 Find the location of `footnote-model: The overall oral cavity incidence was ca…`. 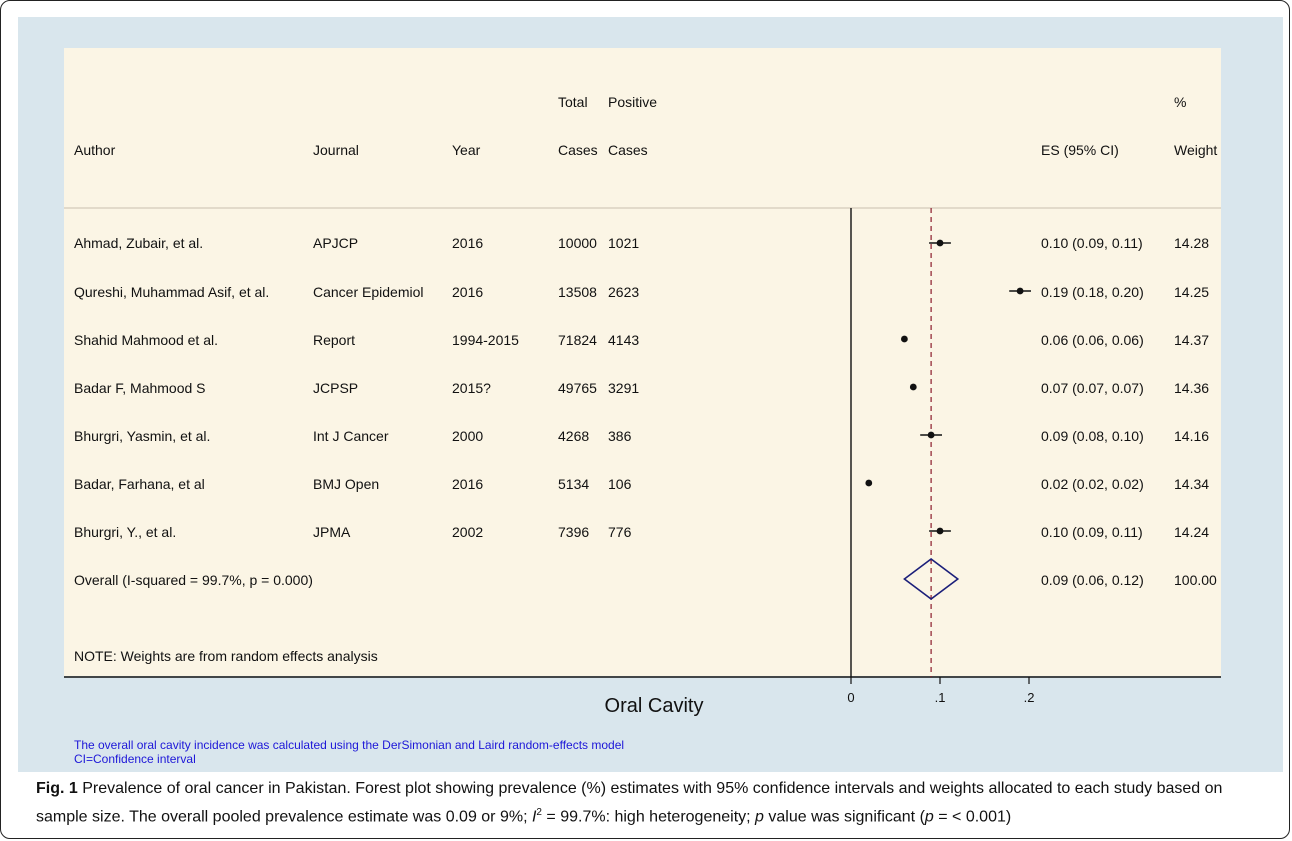

footnote-model: The overall oral cavity incidence was ca… is located at coordinates (349, 745).